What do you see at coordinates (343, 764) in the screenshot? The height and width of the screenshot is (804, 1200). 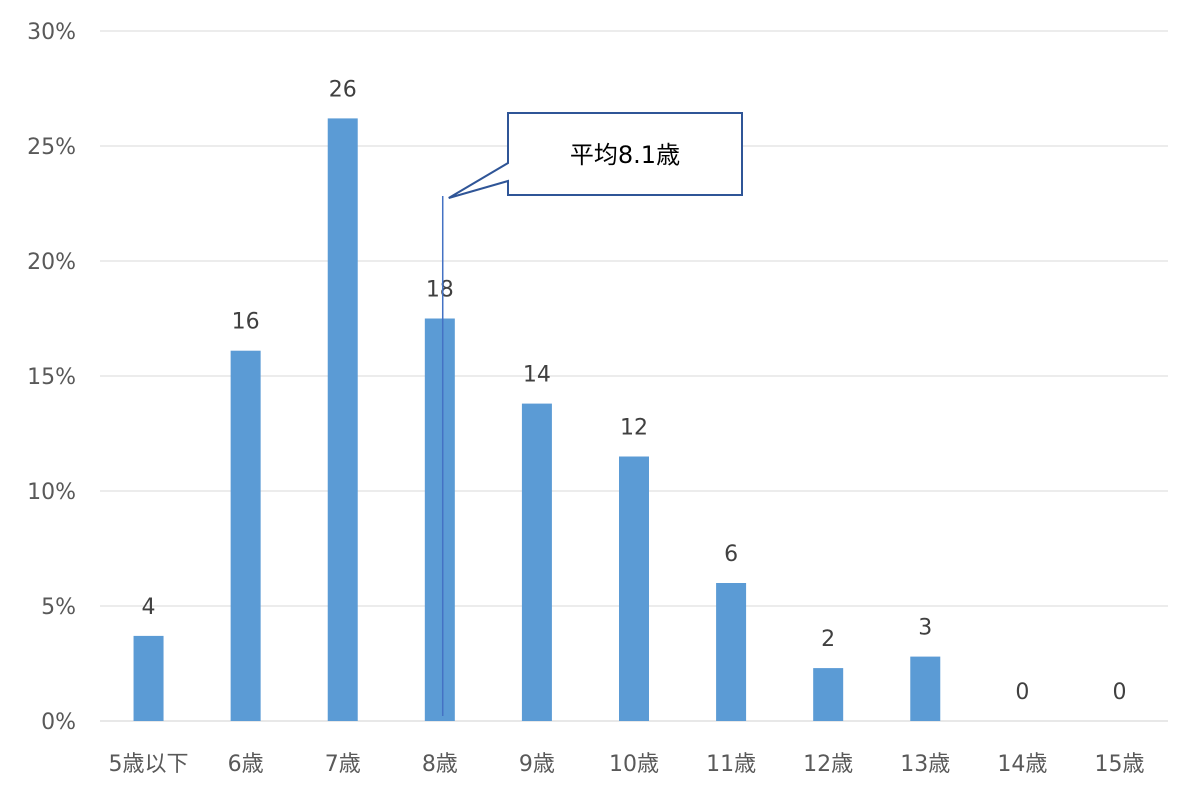 I see `x-category-label: 7歳` at bounding box center [343, 764].